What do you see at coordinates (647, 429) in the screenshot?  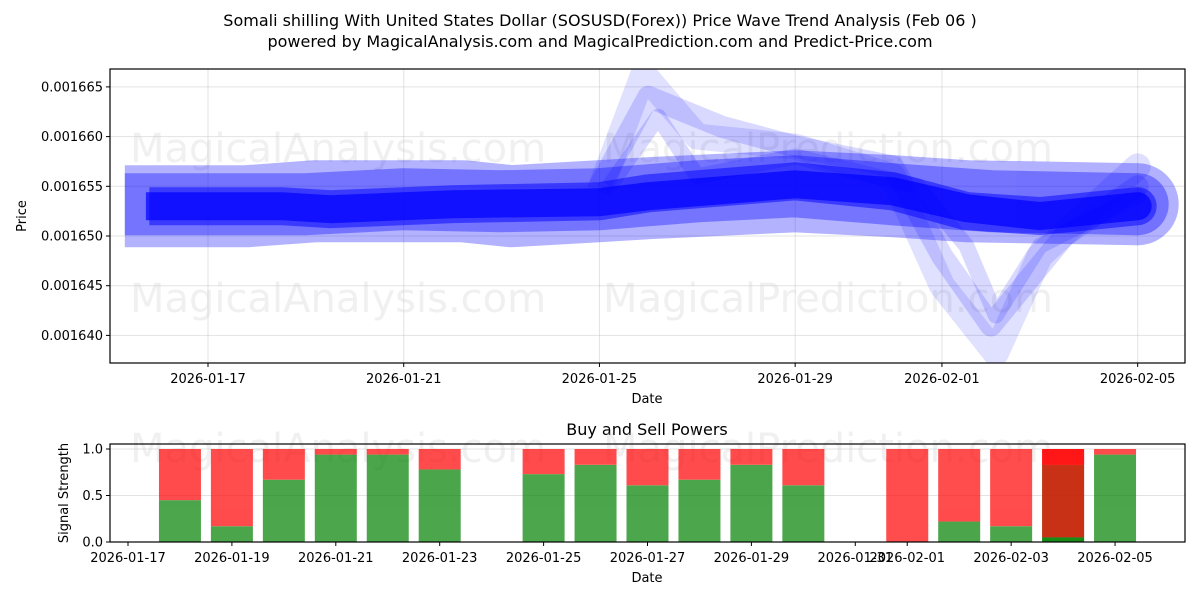 I see `buy-sell-chart-title: Buy and Sell Powers` at bounding box center [647, 429].